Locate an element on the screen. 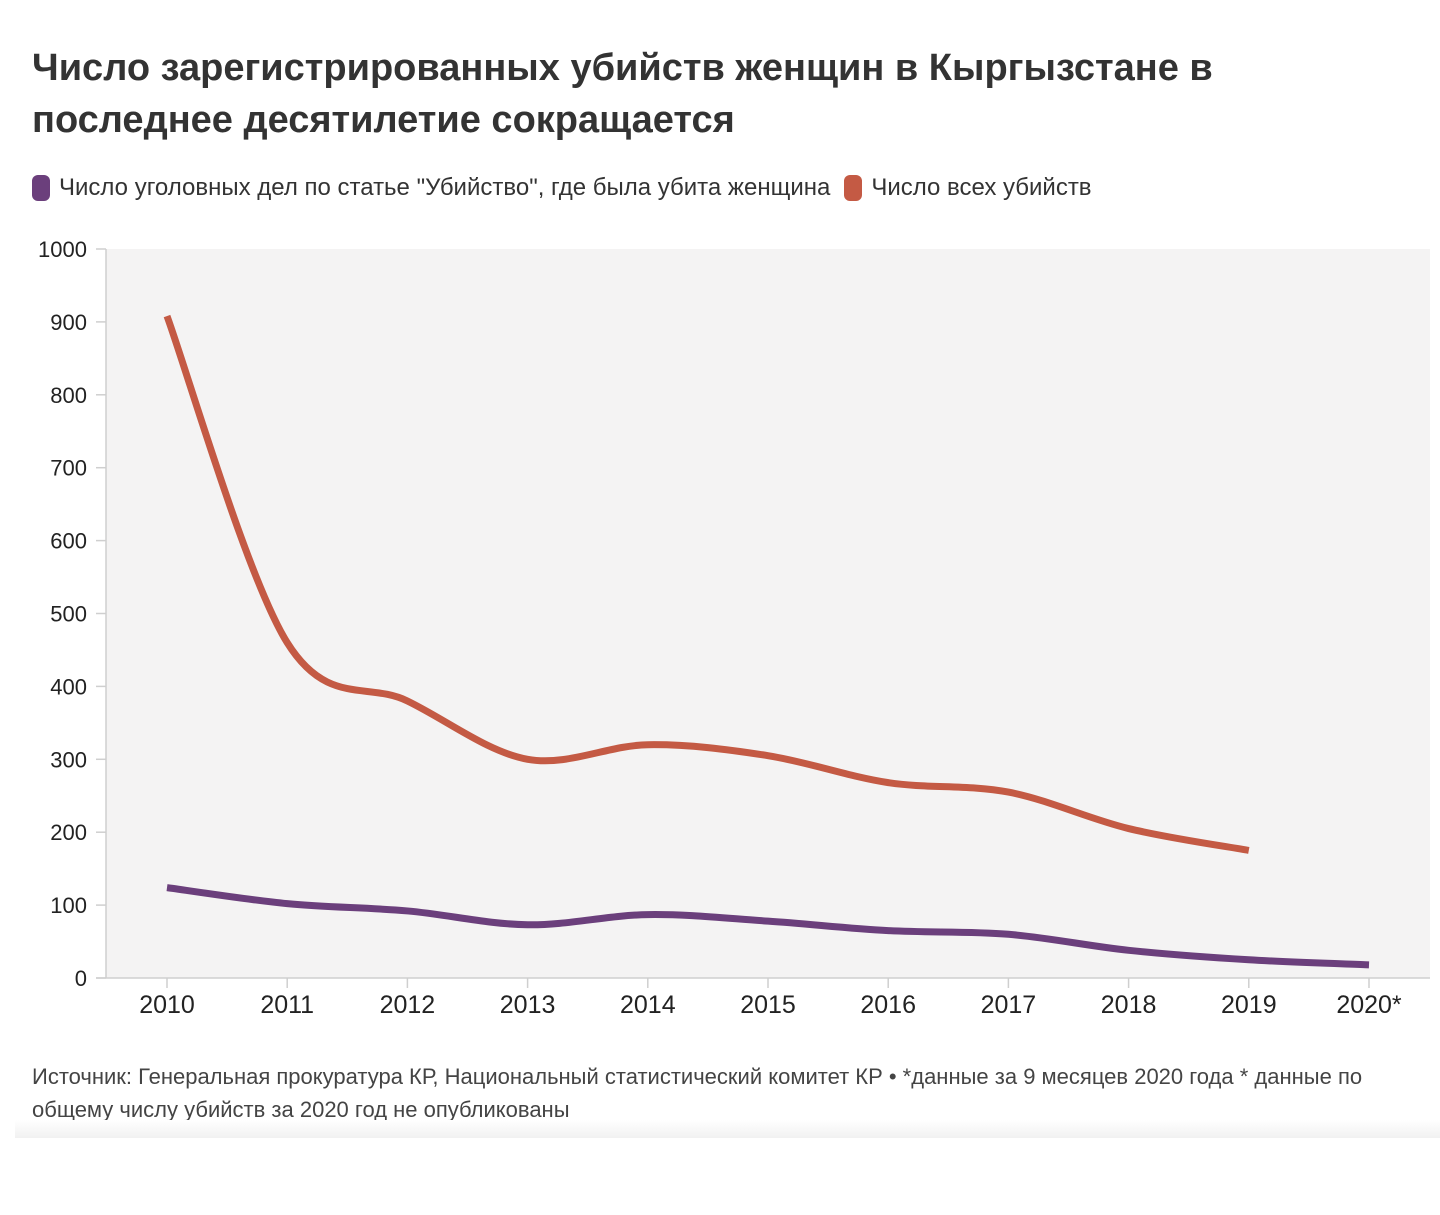  x-tick-label: 2011 is located at coordinates (287, 1005).